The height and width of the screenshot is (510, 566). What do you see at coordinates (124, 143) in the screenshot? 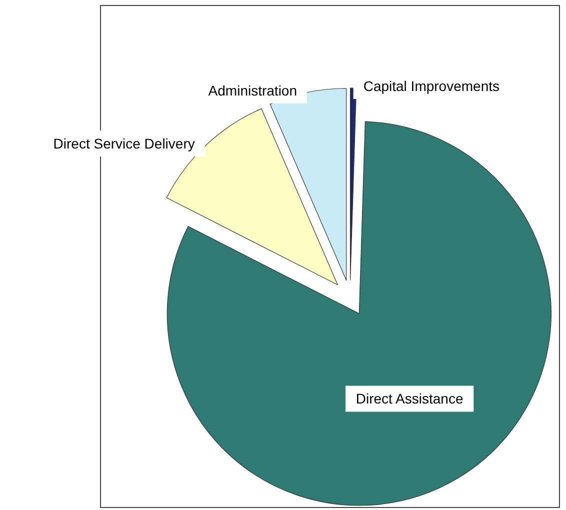
I see `slice-label: Direct Service Delivery` at bounding box center [124, 143].